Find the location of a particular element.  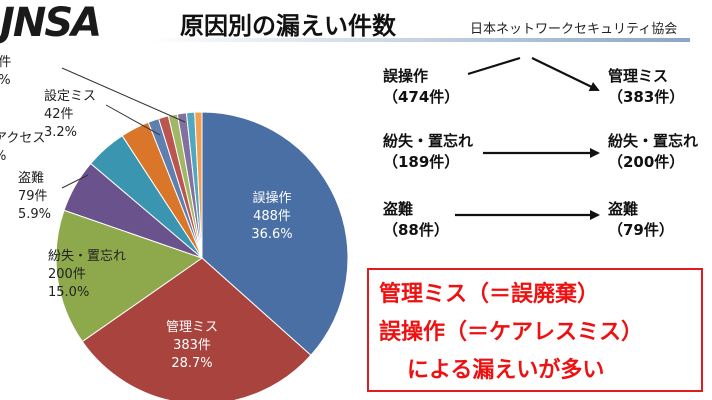

flow-to-count: （383件） is located at coordinates (646, 97).